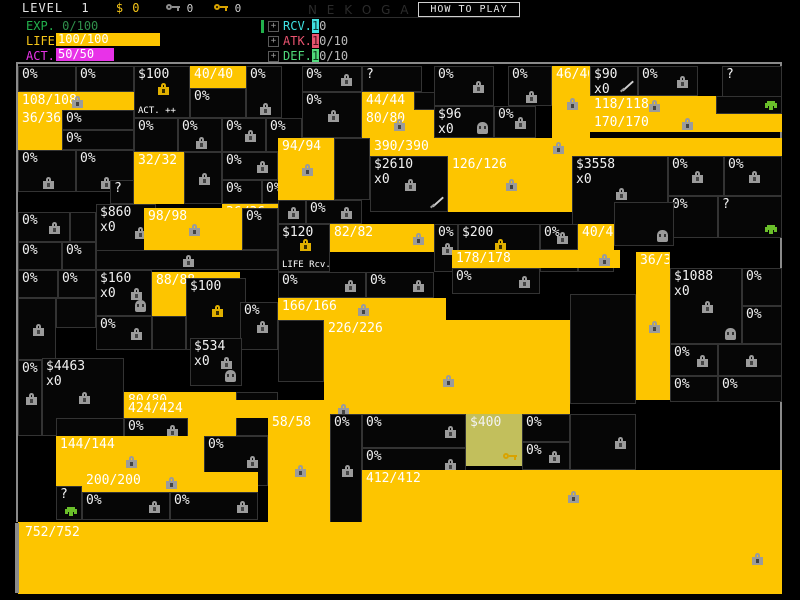  What do you see at coordinates (388, 101) in the screenshot?
I see `grid-cell: 44/44` at bounding box center [388, 101].